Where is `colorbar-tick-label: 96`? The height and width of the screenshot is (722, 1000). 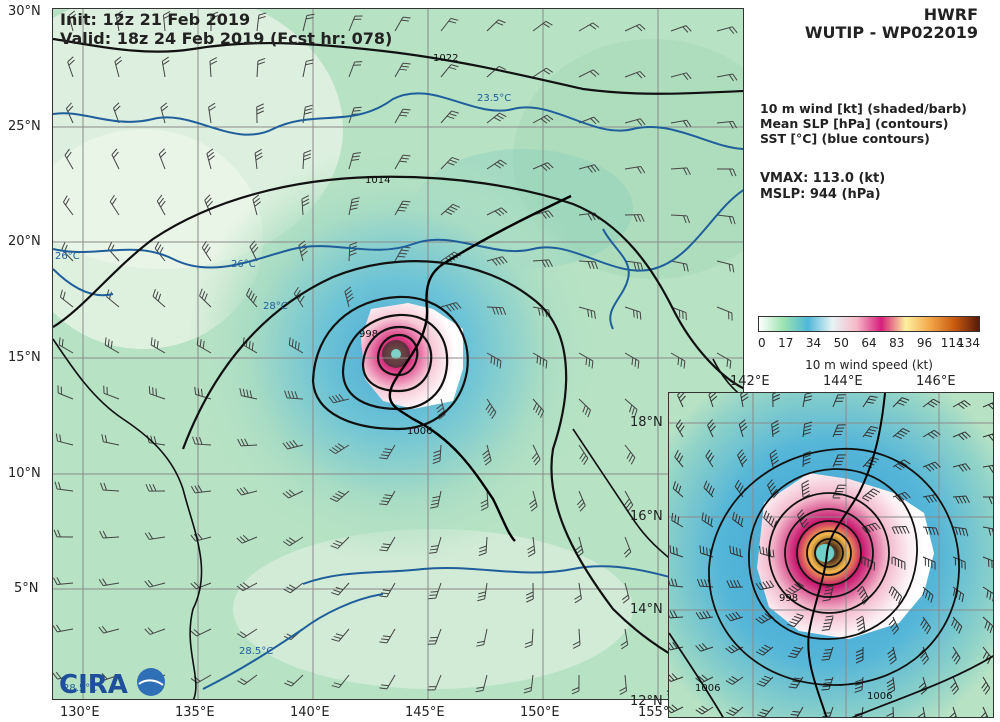 colorbar-tick-label: 96 is located at coordinates (924, 343).